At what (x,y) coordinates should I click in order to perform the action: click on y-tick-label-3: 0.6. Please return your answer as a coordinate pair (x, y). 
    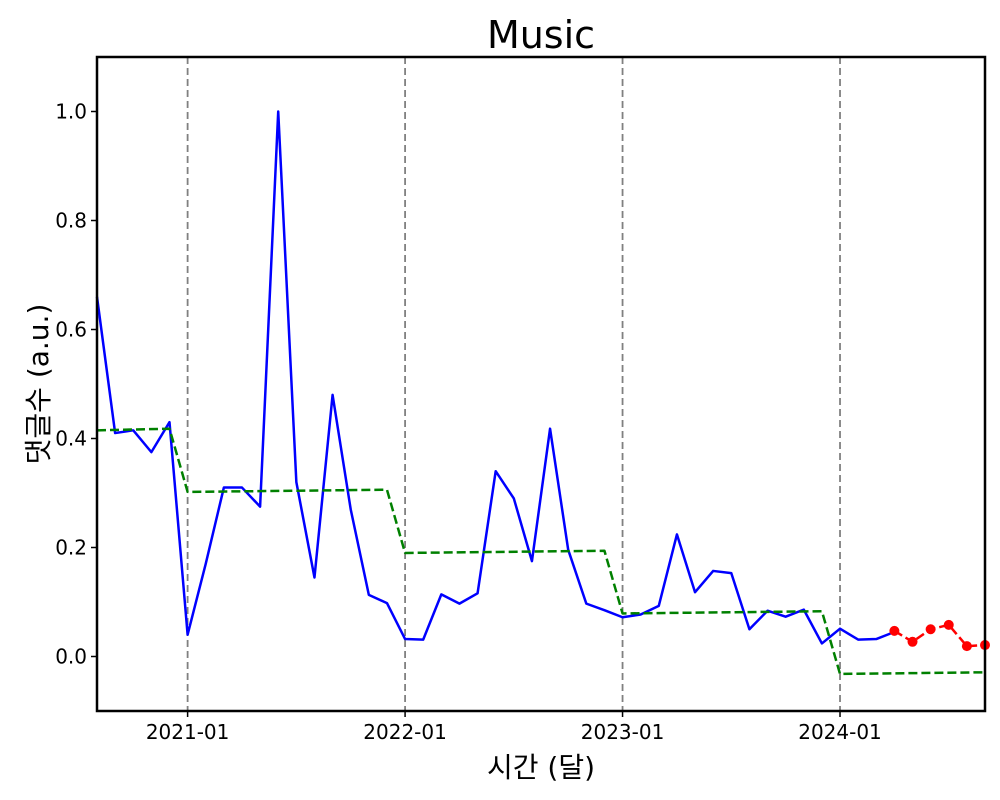
    Looking at the image, I should click on (71, 330).